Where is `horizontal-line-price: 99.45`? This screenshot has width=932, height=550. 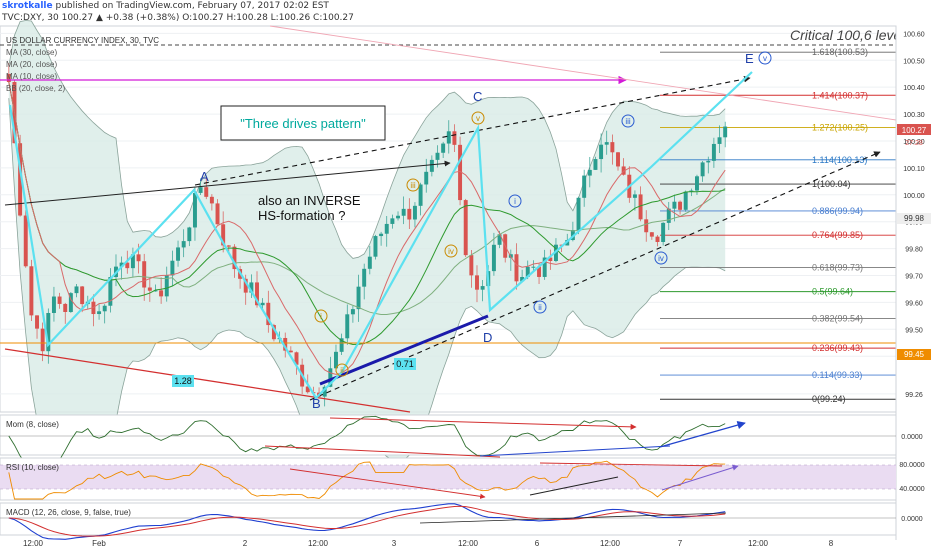 horizontal-line-price: 99.45 is located at coordinates (914, 354).